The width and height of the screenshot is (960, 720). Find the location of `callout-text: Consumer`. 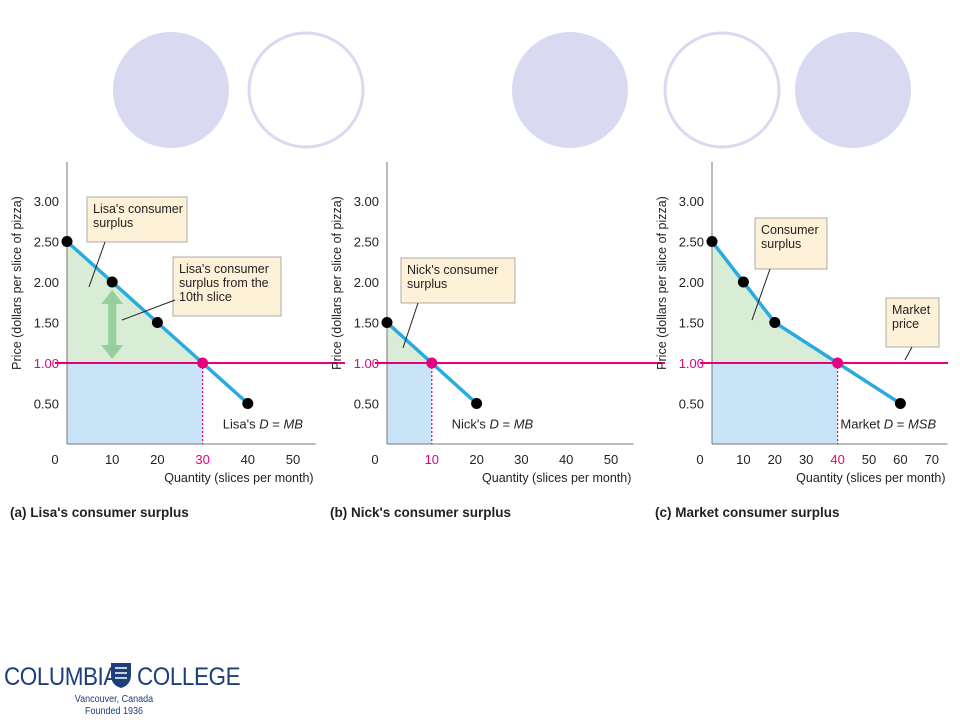

callout-text: Consumer is located at coordinates (790, 230).